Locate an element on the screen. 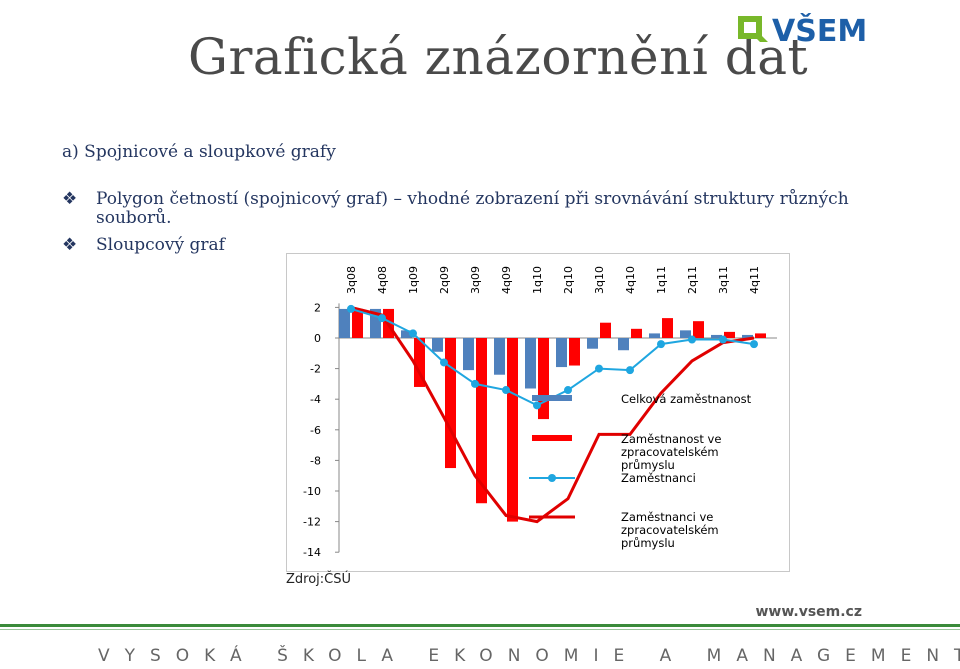  footer-divider-thin is located at coordinates (480, 629).